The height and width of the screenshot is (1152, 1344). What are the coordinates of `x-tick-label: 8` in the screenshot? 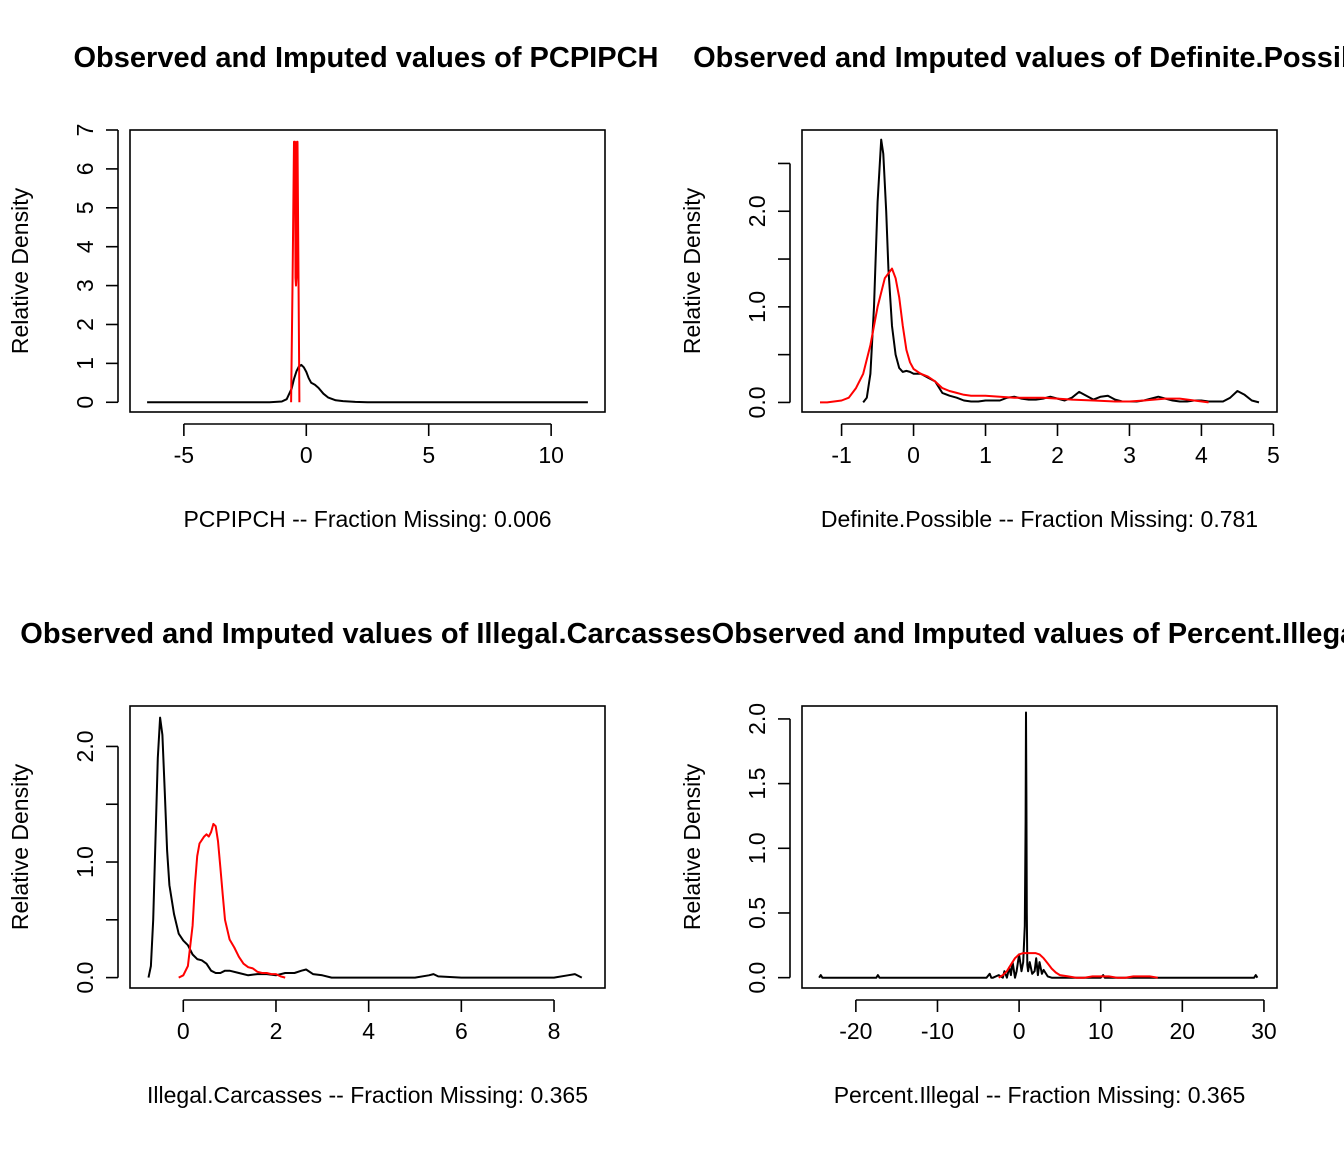 It's located at (554, 1031).